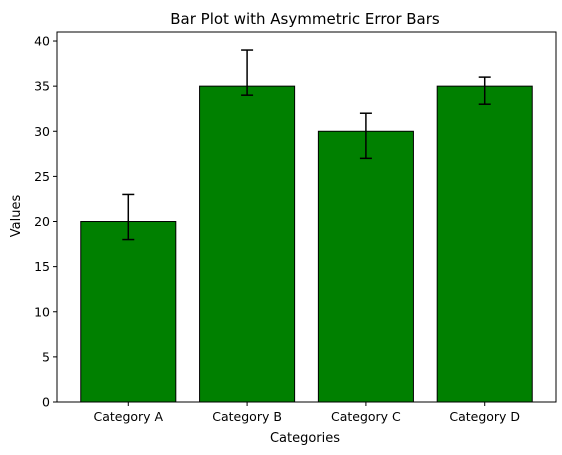 This screenshot has height=455, width=562. Describe the element at coordinates (484, 244) in the screenshot. I see `bar-category-d` at that location.